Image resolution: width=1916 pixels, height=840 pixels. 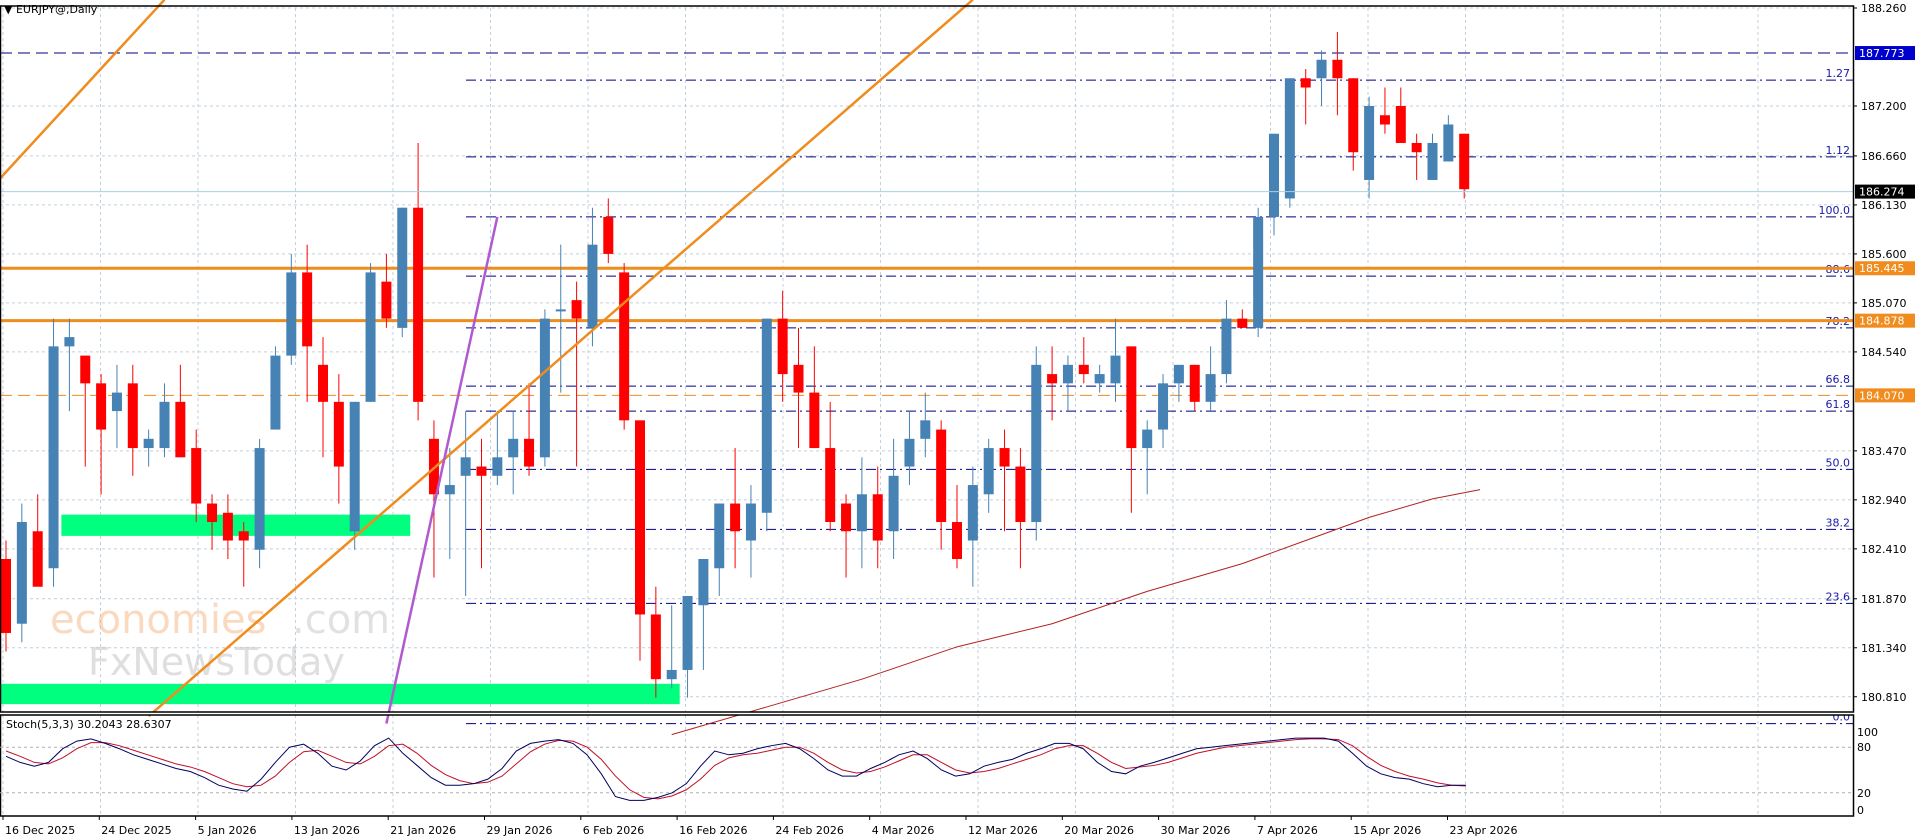 What do you see at coordinates (50, 9) in the screenshot?
I see `chart-title: ▼ EURJPY@,Daily` at bounding box center [50, 9].